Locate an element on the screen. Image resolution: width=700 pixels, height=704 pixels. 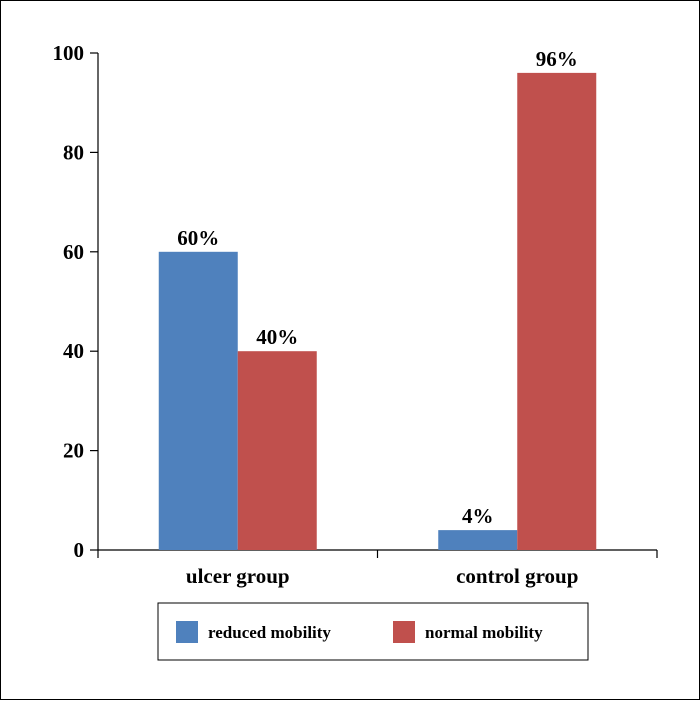
y-tick-label: 100 is located at coordinates (69, 53).